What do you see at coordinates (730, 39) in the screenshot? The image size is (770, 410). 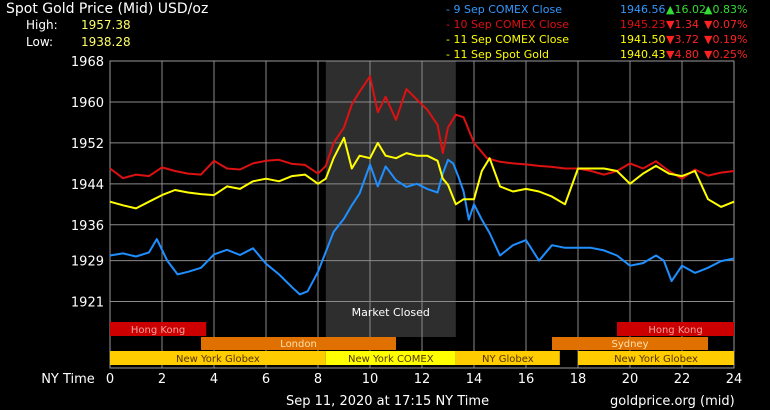 I see `legend-pct-value: 0.19%` at bounding box center [730, 39].